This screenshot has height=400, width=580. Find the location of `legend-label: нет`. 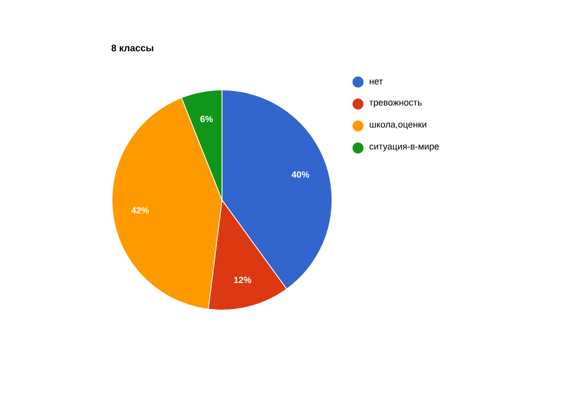

legend-label: нет is located at coordinates (376, 82).